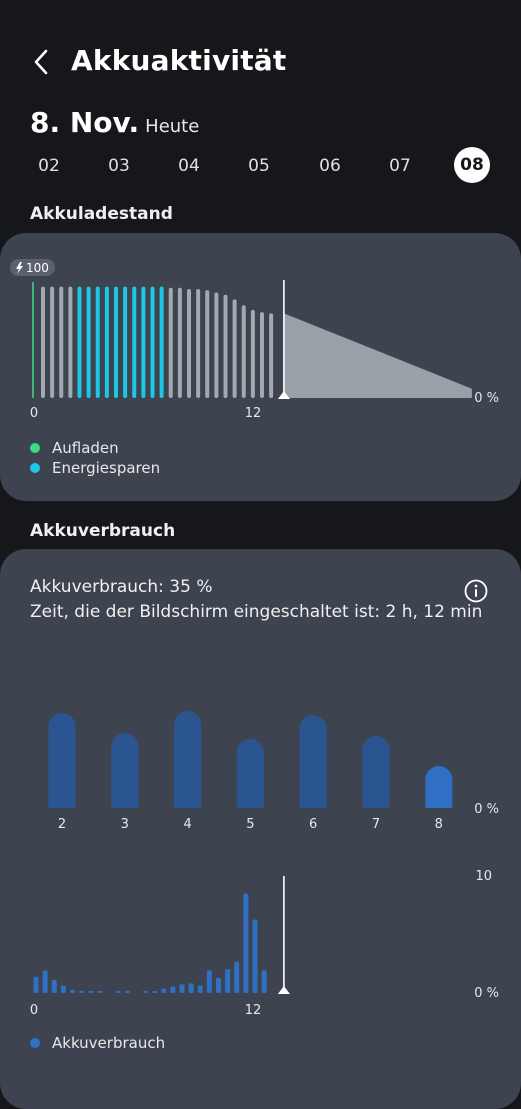 The width and height of the screenshot is (521, 1109). Describe the element at coordinates (264, 943) in the screenshot. I see `hourly-usage-chart: 10 0 % 0 12` at that location.